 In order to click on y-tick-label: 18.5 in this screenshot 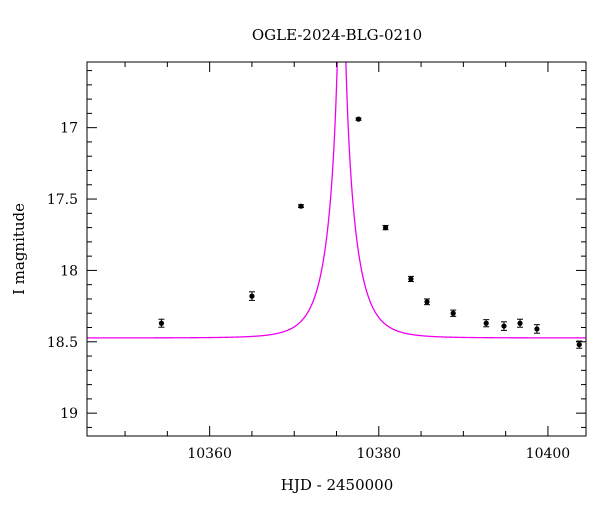, I will do `click(62, 343)`.